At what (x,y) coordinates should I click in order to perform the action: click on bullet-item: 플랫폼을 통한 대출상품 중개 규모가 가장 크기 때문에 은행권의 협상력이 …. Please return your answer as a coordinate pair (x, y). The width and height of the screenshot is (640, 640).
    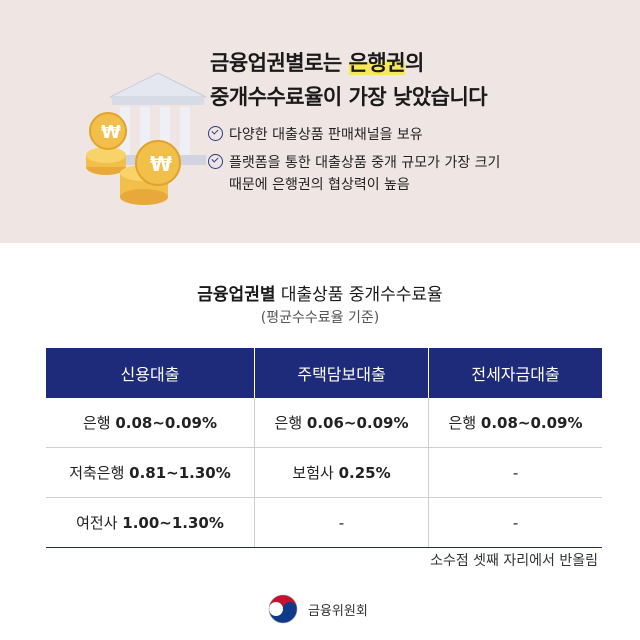
    Looking at the image, I should click on (354, 174).